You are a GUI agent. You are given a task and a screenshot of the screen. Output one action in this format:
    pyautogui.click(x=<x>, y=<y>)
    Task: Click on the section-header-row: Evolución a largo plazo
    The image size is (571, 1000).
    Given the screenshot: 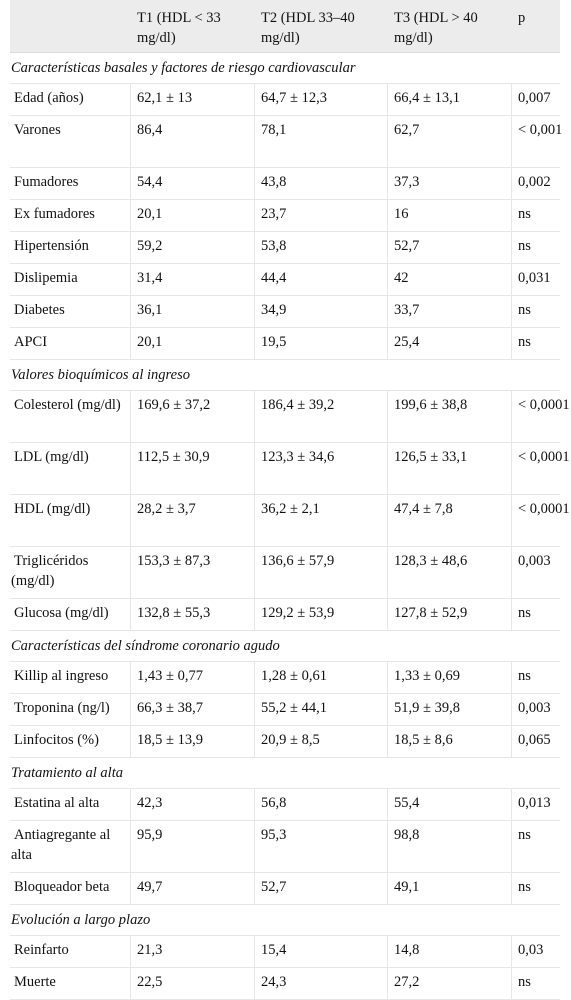 What is the action you would take?
    pyautogui.click(x=285, y=920)
    